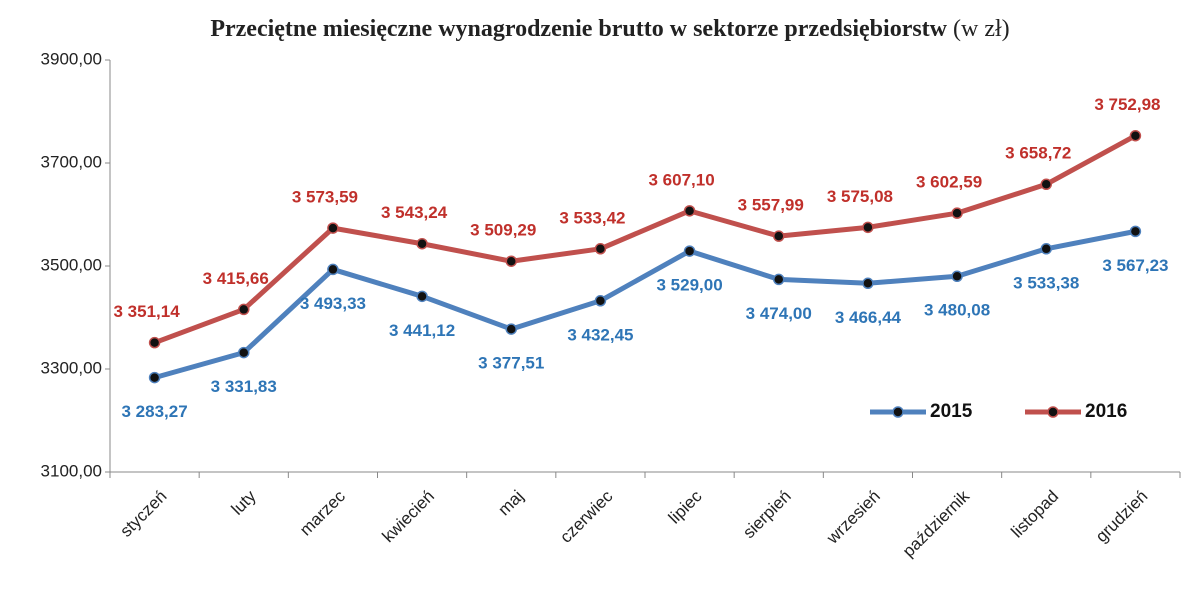 This screenshot has width=1196, height=590. I want to click on data-label: 3 509,29, so click(503, 230).